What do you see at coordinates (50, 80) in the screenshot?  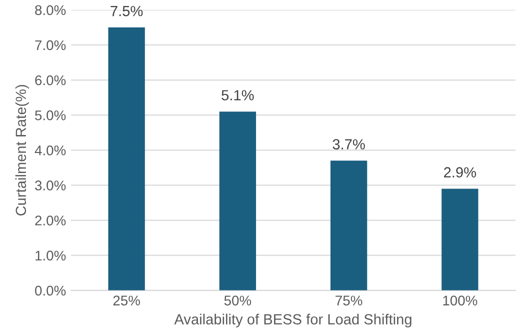 I see `y-tick-label: 6.0%` at bounding box center [50, 80].